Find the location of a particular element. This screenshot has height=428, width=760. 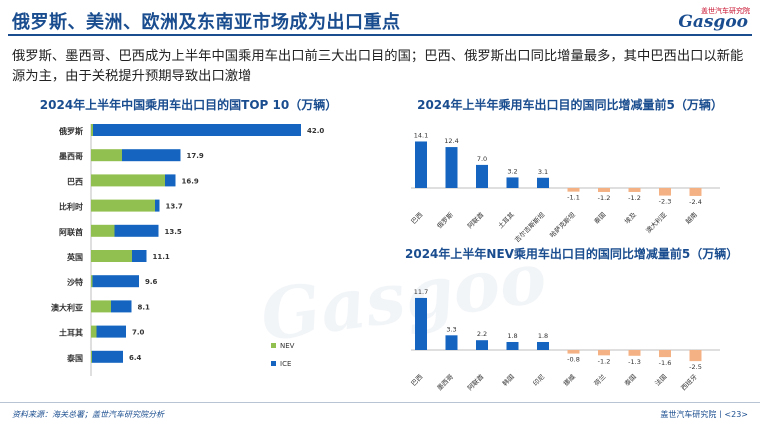

chart-top10-title: 2024年上半年中国乘用车出口目的国TOP 10（万辆） is located at coordinates (188, 105).